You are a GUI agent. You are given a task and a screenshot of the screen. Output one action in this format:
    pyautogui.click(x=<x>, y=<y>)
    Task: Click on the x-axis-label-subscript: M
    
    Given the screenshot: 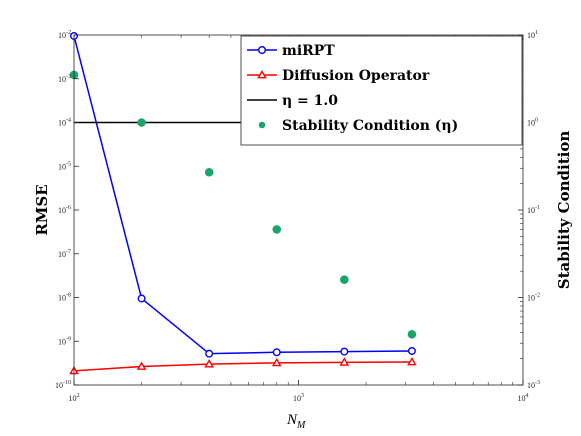 What is the action you would take?
    pyautogui.click(x=301, y=425)
    